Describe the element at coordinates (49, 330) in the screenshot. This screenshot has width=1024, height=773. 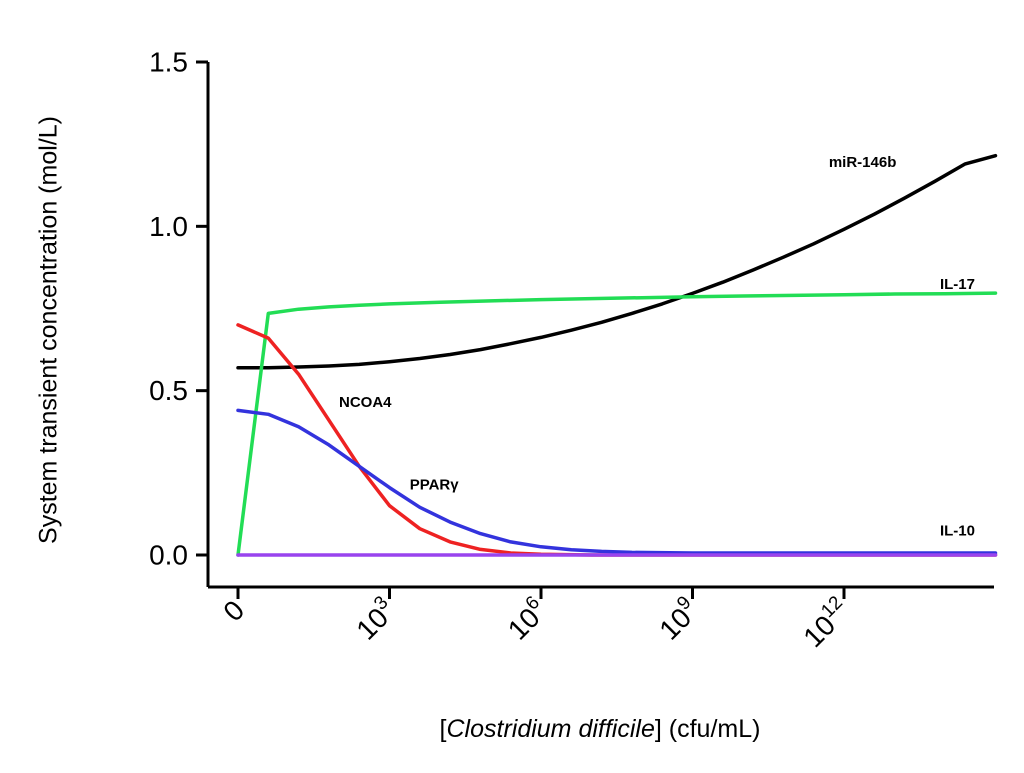
I see `y-axis-title: System transient concentration (mol/L)` at that location.